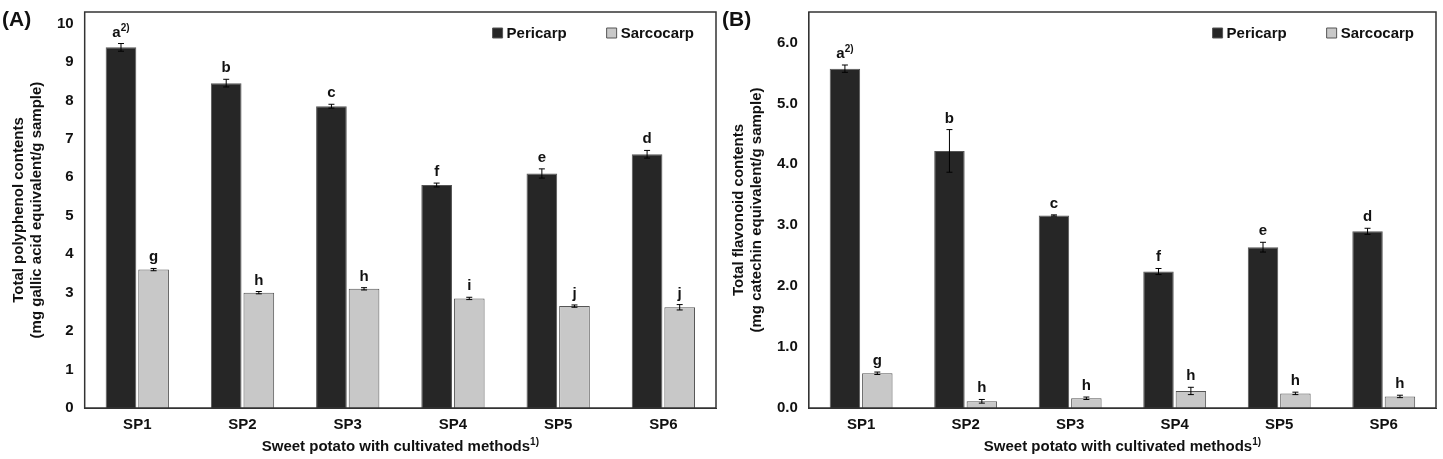 The width and height of the screenshot is (1443, 459). Describe the element at coordinates (69, 407) in the screenshot. I see `y-tick-label: 0` at that location.